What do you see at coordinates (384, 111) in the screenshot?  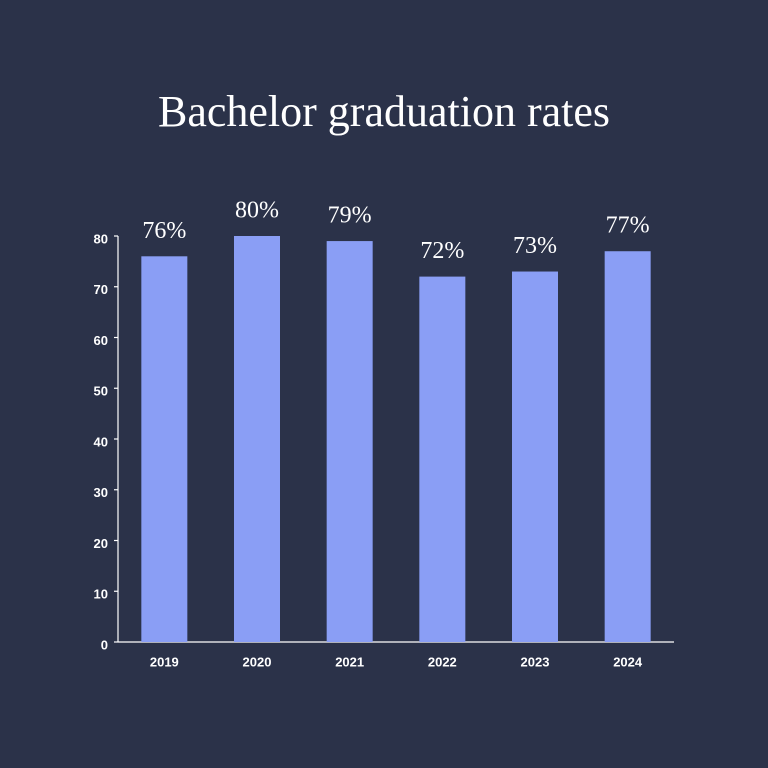 I see `chart-title: Bachelor graduation rates` at bounding box center [384, 111].